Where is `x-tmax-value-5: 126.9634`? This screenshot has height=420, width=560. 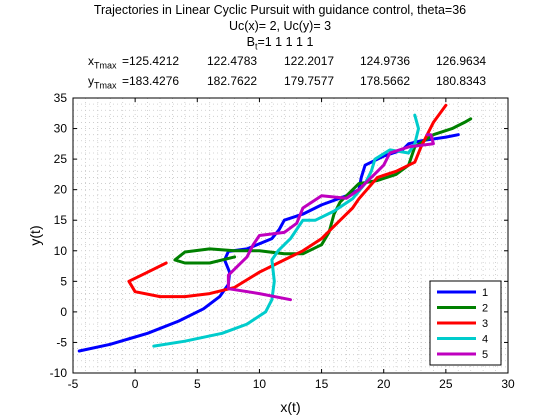
x-tmax-value-5: 126.9634 is located at coordinates (461, 61).